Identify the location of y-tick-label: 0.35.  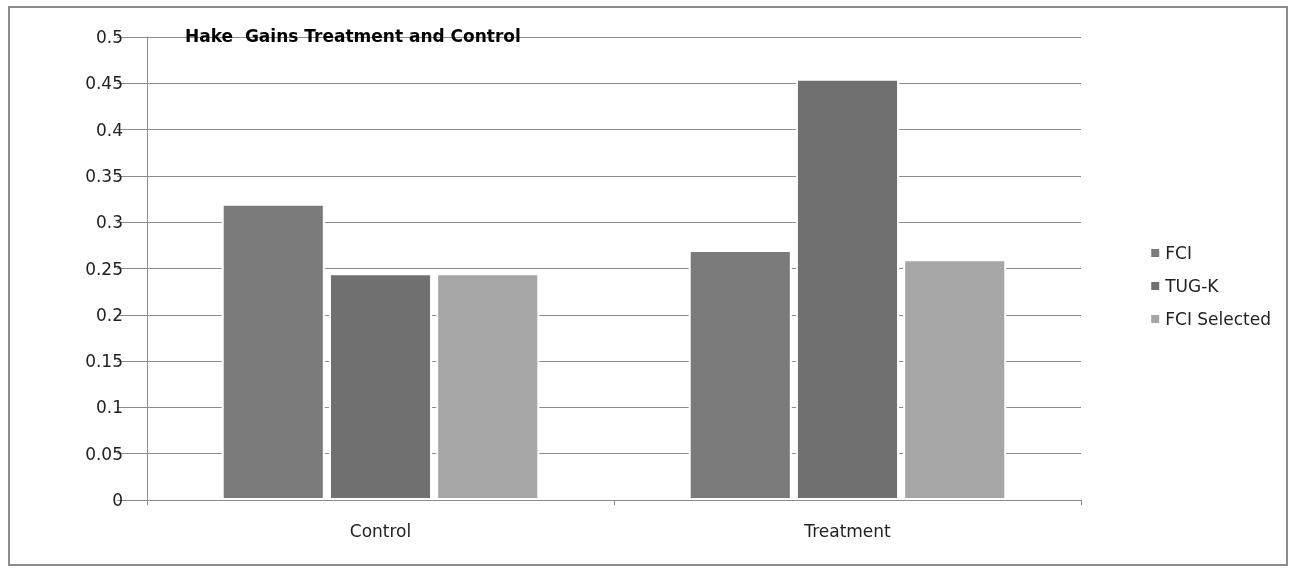
(104, 175).